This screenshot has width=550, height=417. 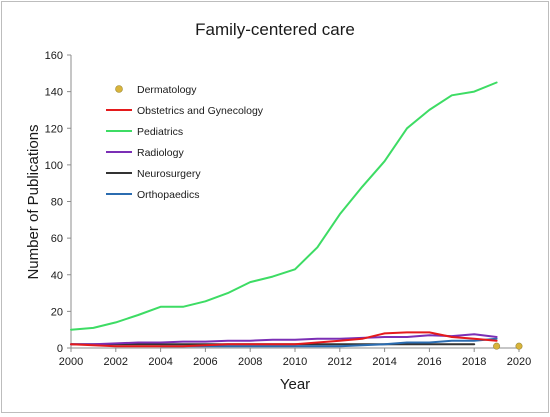 What do you see at coordinates (474, 362) in the screenshot?
I see `x-tick-label: 2018` at bounding box center [474, 362].